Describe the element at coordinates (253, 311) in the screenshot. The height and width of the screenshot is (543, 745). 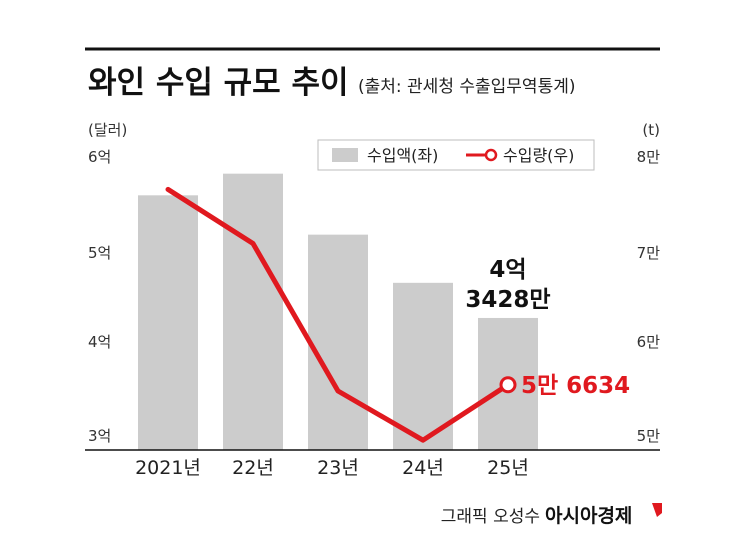
I see `bar-22년` at that location.